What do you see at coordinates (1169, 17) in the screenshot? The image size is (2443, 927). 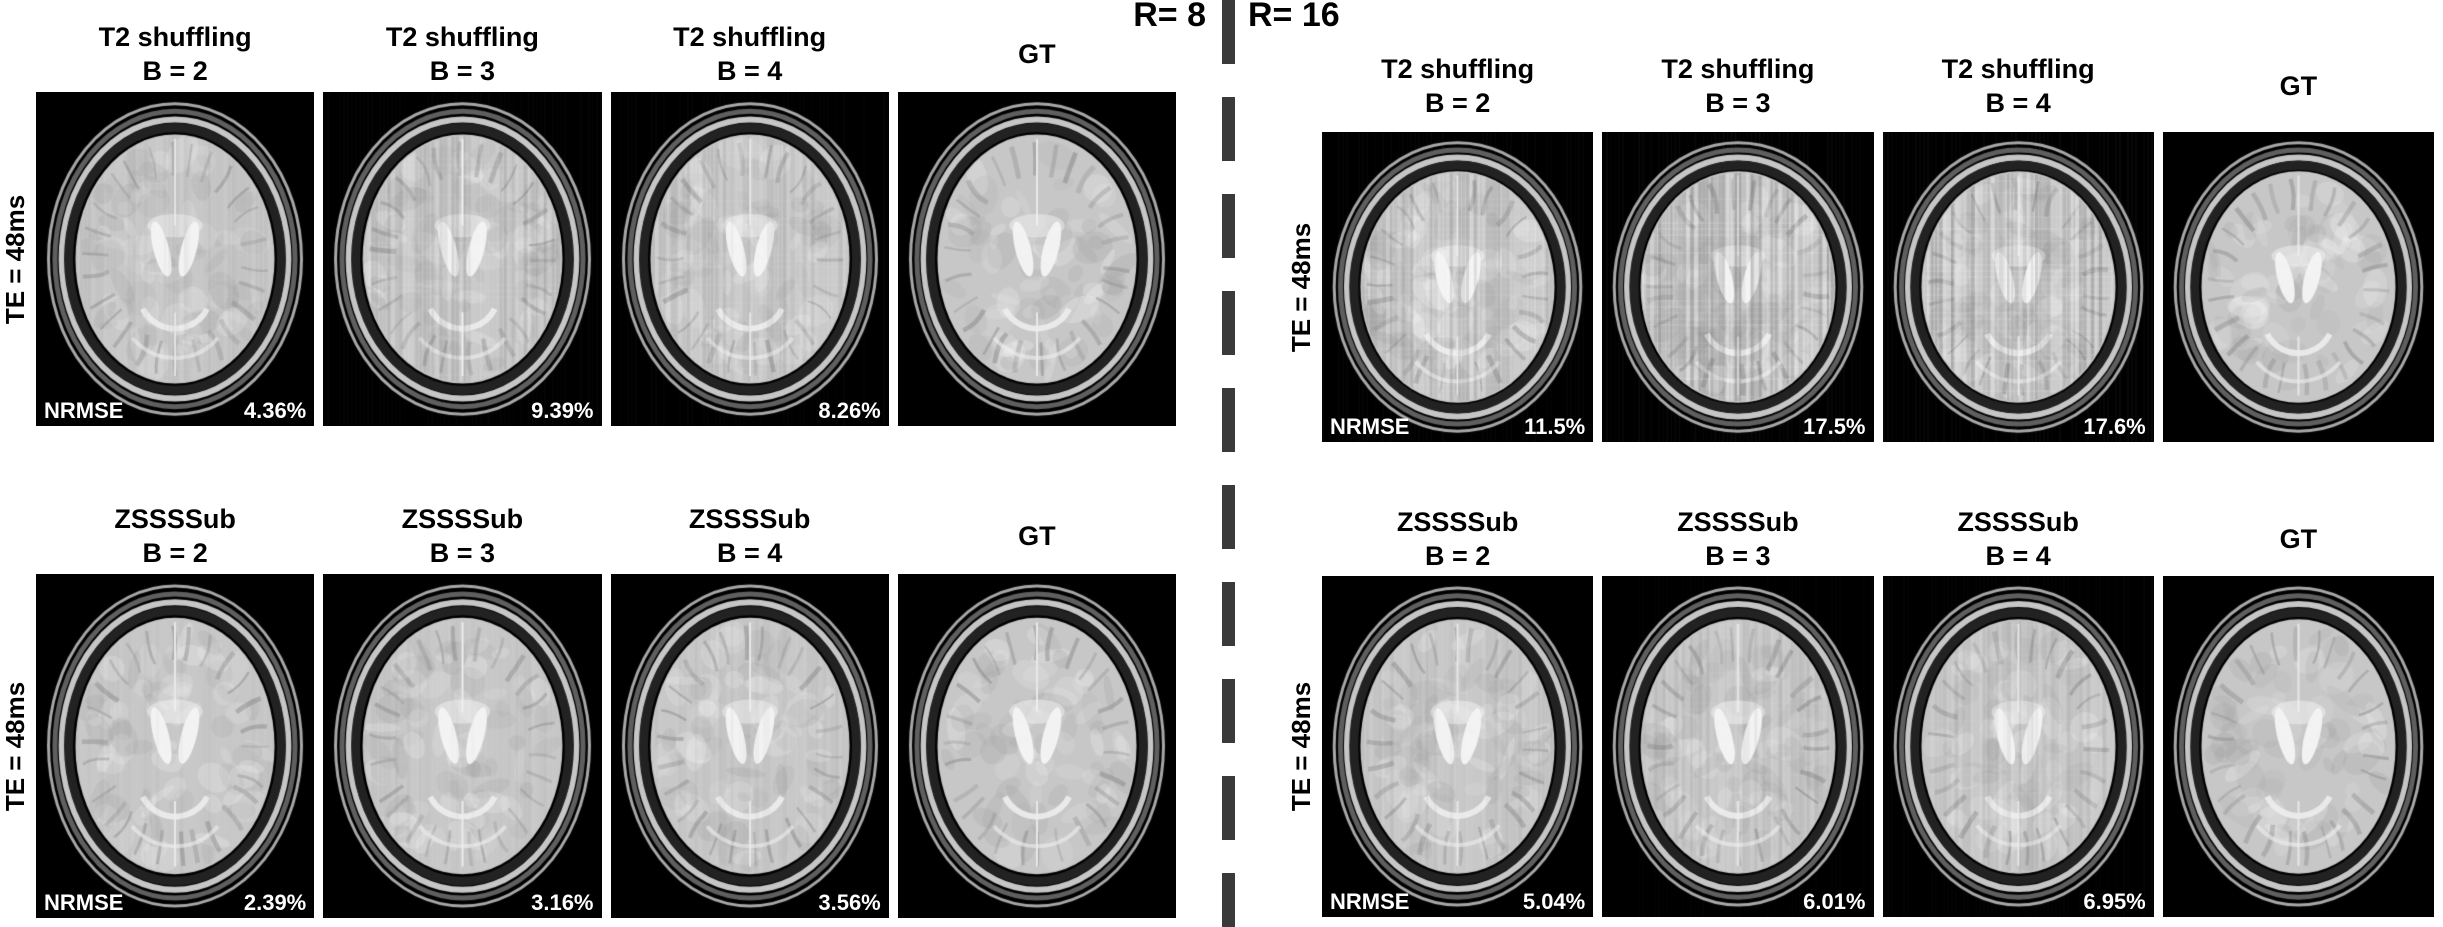 I see `r8-section-label: R= 8` at bounding box center [1169, 17].